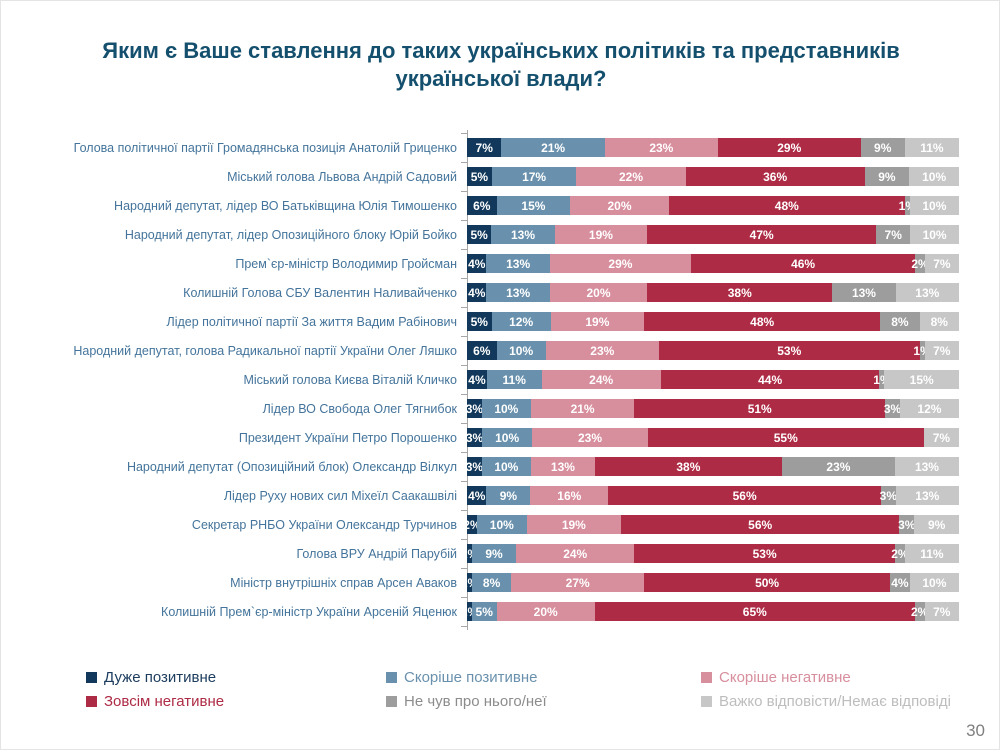 The image size is (1000, 750). Describe the element at coordinates (775, 176) in the screenshot. I see `bar-segment: 36%` at that location.